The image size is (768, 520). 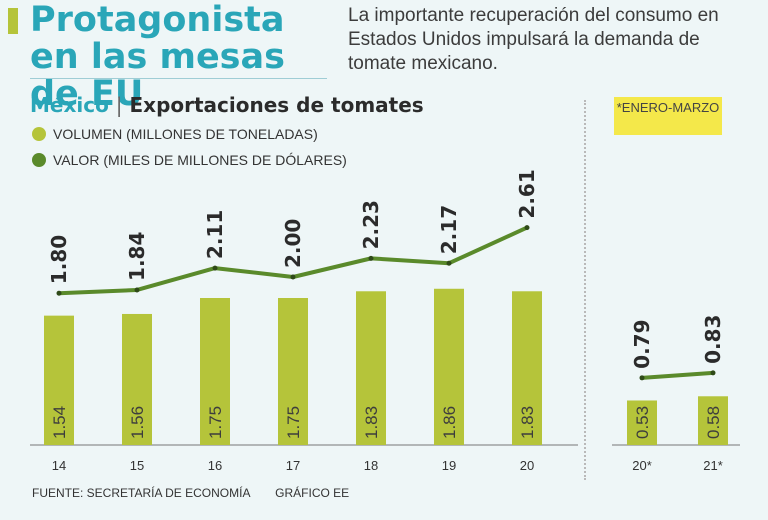 What do you see at coordinates (59, 422) in the screenshot?
I see `bar-label-annual-14: 1.54` at bounding box center [59, 422].